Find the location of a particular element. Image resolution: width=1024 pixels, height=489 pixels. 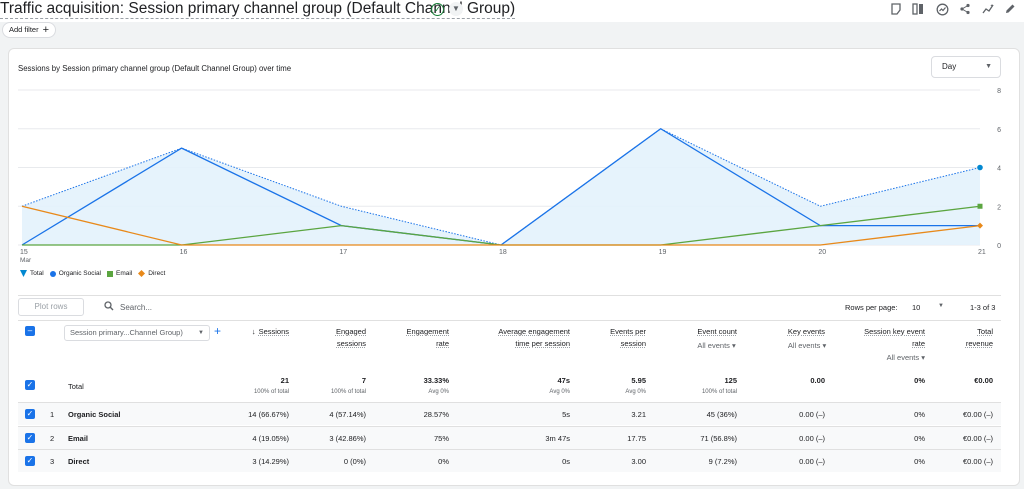

legend-item-total: Total is located at coordinates (32, 273).